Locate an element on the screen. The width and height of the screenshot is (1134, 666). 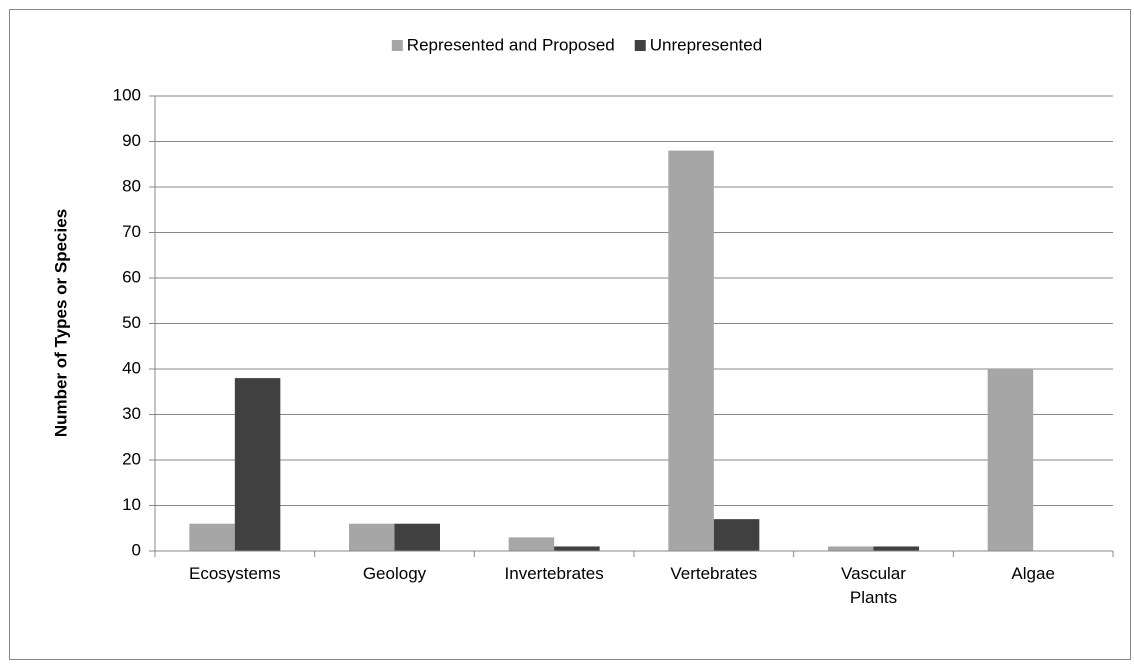
y-tick-label: 30 is located at coordinates (131, 413).